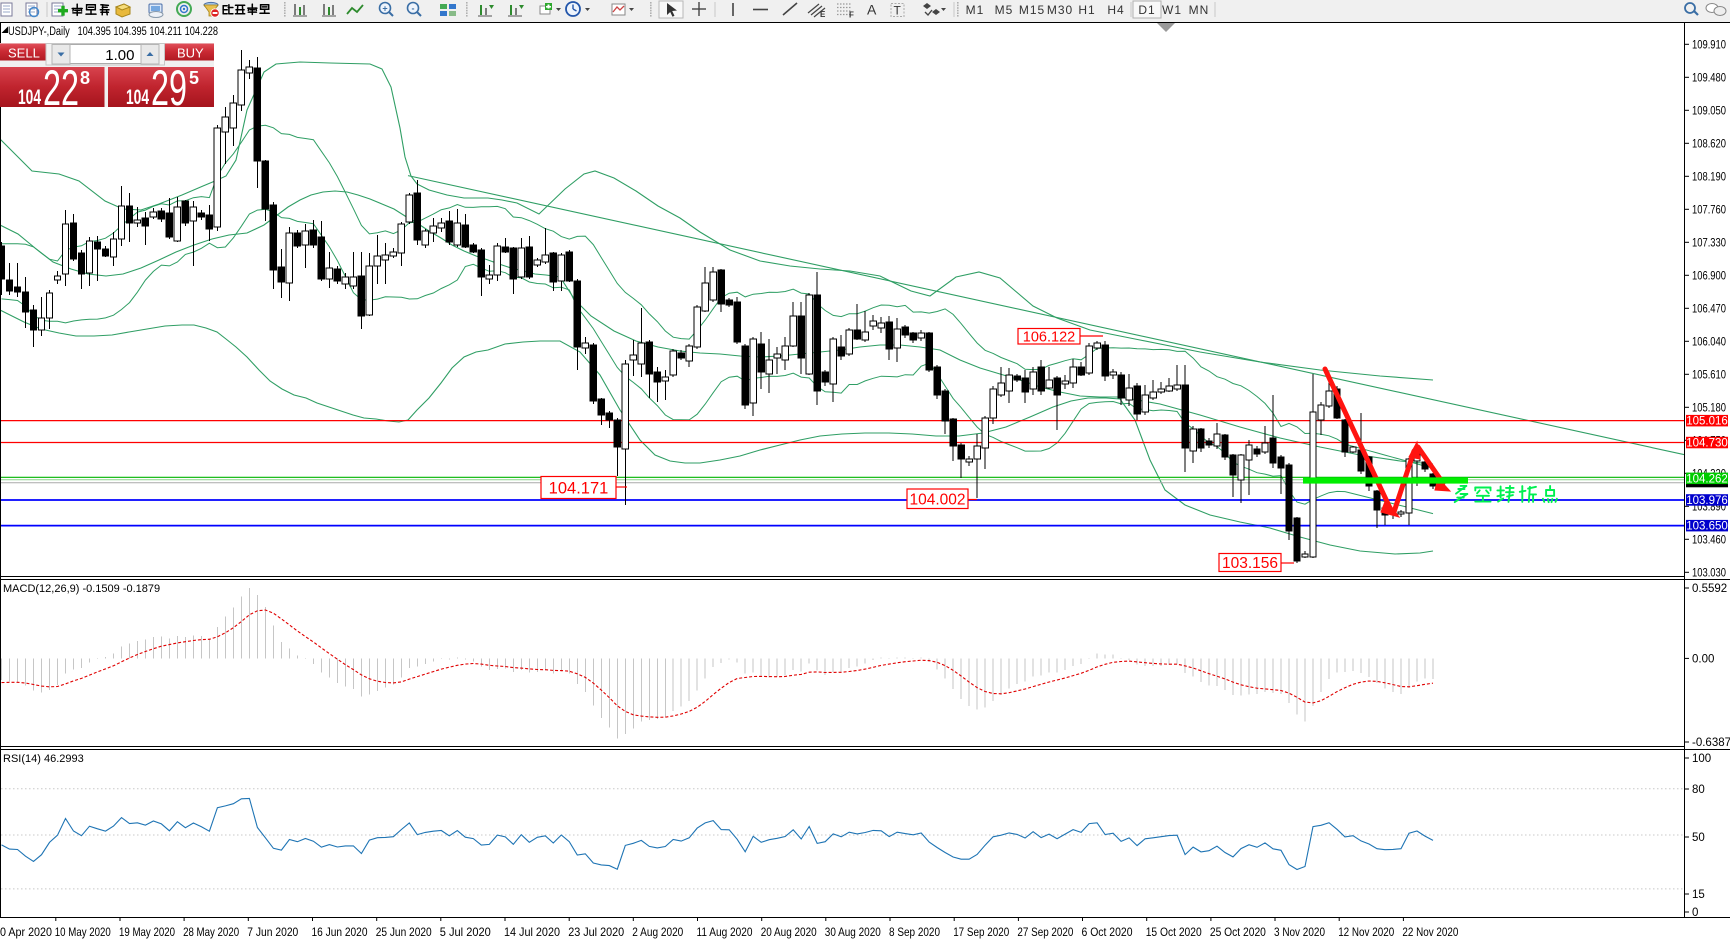  I want to click on svg-text: W1, so click(1172, 10).